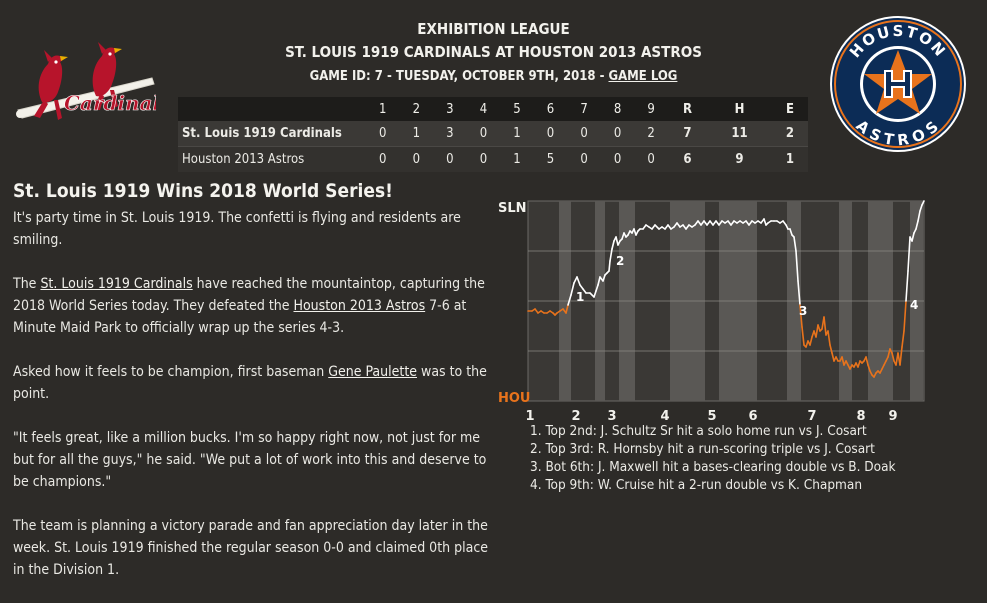  Describe the element at coordinates (116, 284) in the screenshot. I see `team-link-cardinals: St. Louis 1919 Cardinals` at that location.